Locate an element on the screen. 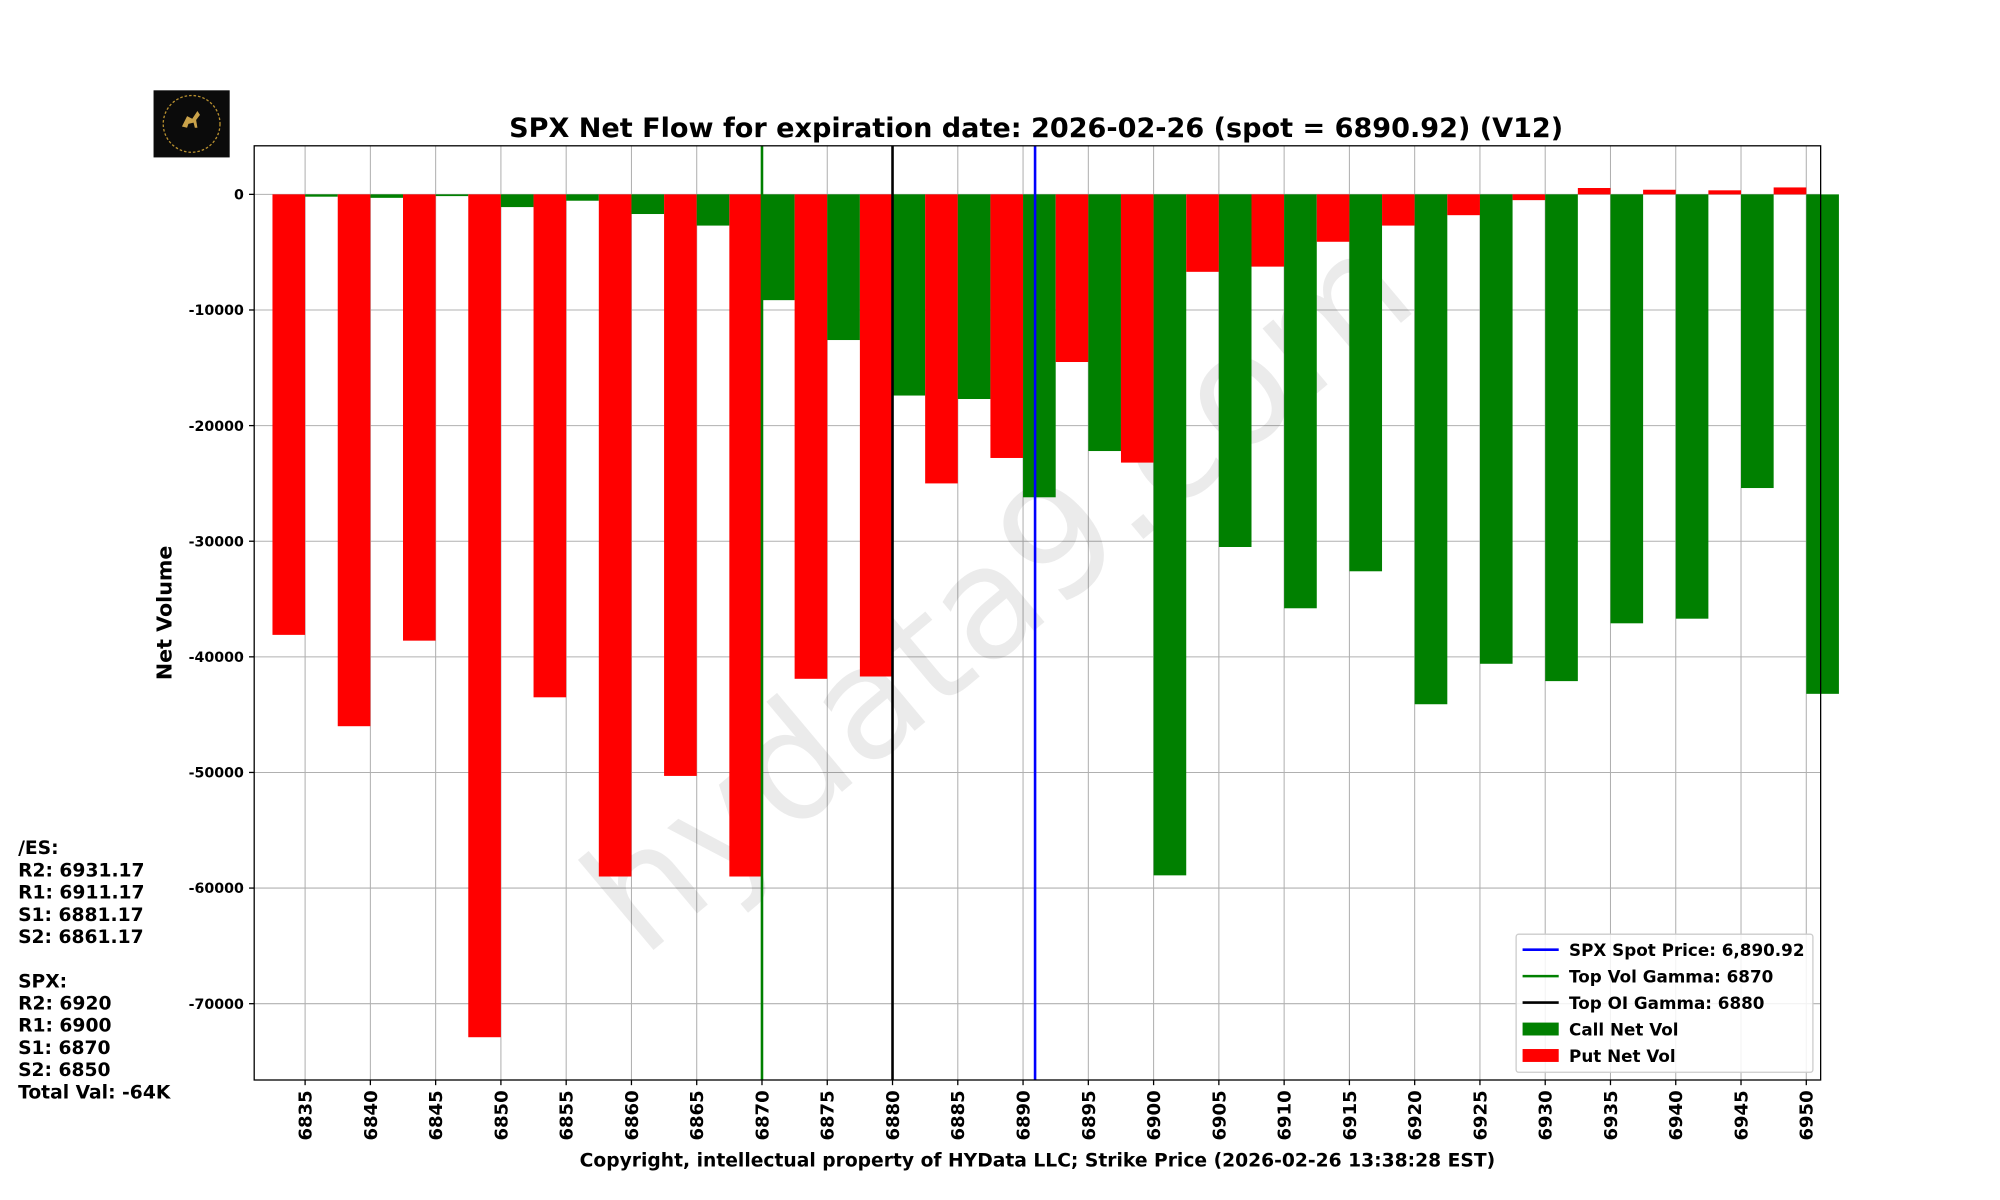  x-tick-label: 6850 is located at coordinates (501, 1115).